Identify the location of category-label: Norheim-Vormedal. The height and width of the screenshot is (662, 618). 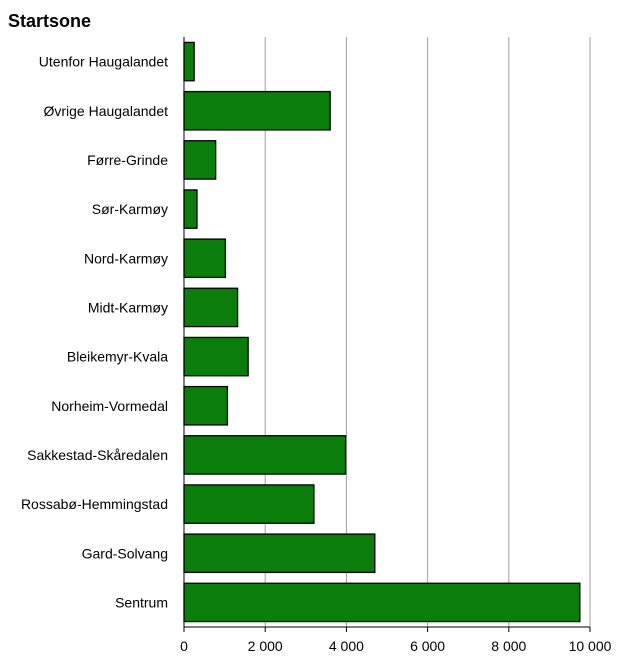
(109, 406).